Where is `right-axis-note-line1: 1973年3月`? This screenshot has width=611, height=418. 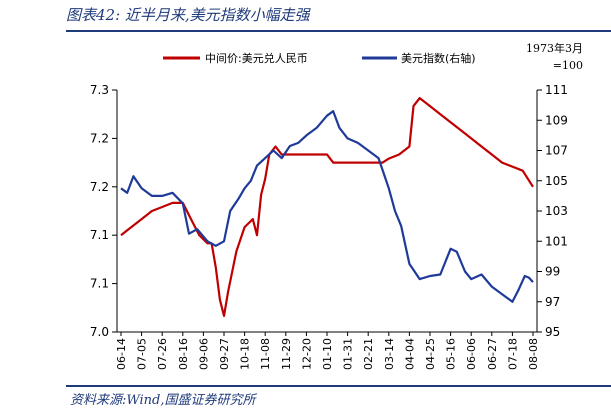 right-axis-note-line1: 1973年3月 is located at coordinates (554, 48).